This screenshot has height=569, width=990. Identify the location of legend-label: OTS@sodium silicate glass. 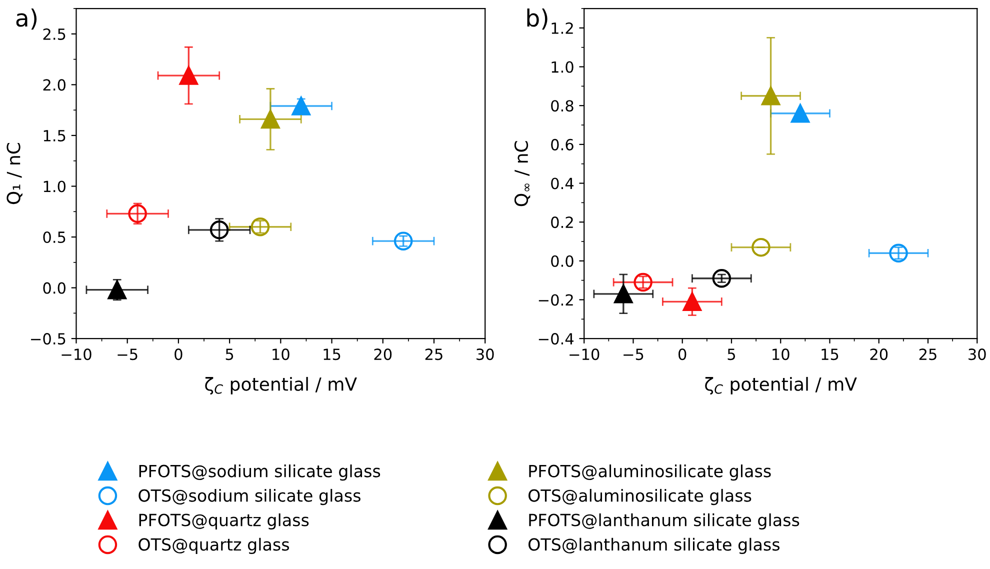
(249, 497).